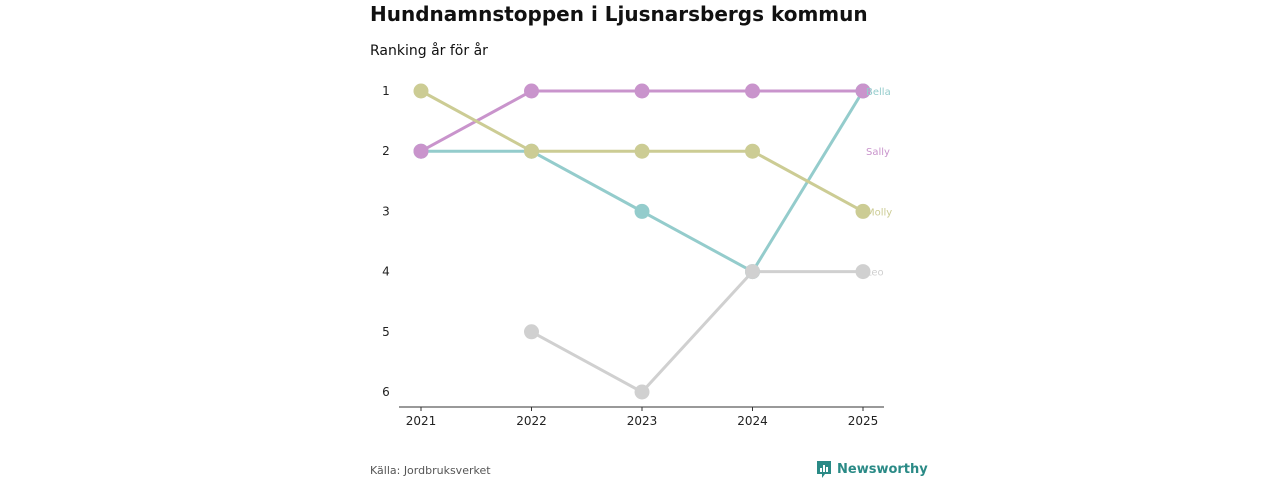 This screenshot has width=1280, height=480. What do you see at coordinates (878, 152) in the screenshot?
I see `end-label-sally: Sally` at bounding box center [878, 152].